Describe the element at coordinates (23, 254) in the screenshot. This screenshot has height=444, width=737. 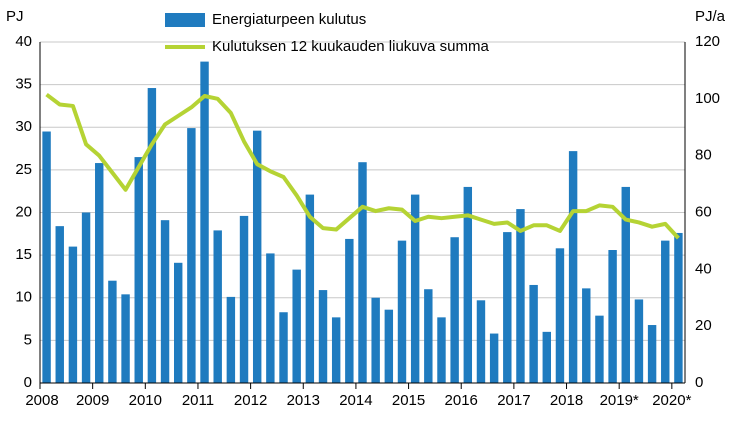
I see `y-tick-label: 15` at that location.